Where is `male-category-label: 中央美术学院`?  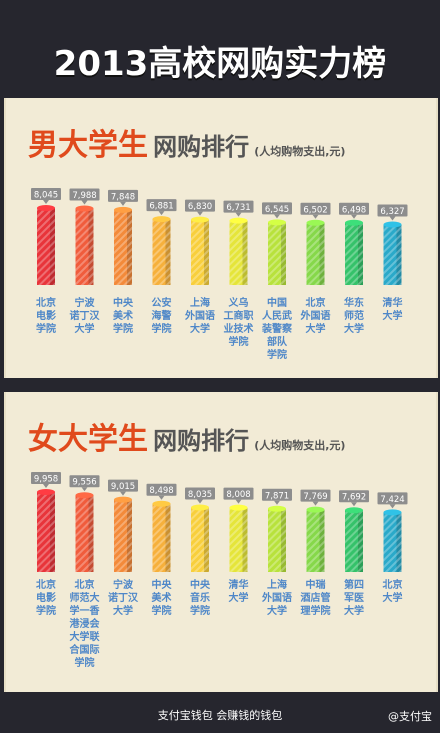 male-category-label: 中央美术学院 is located at coordinates (123, 315).